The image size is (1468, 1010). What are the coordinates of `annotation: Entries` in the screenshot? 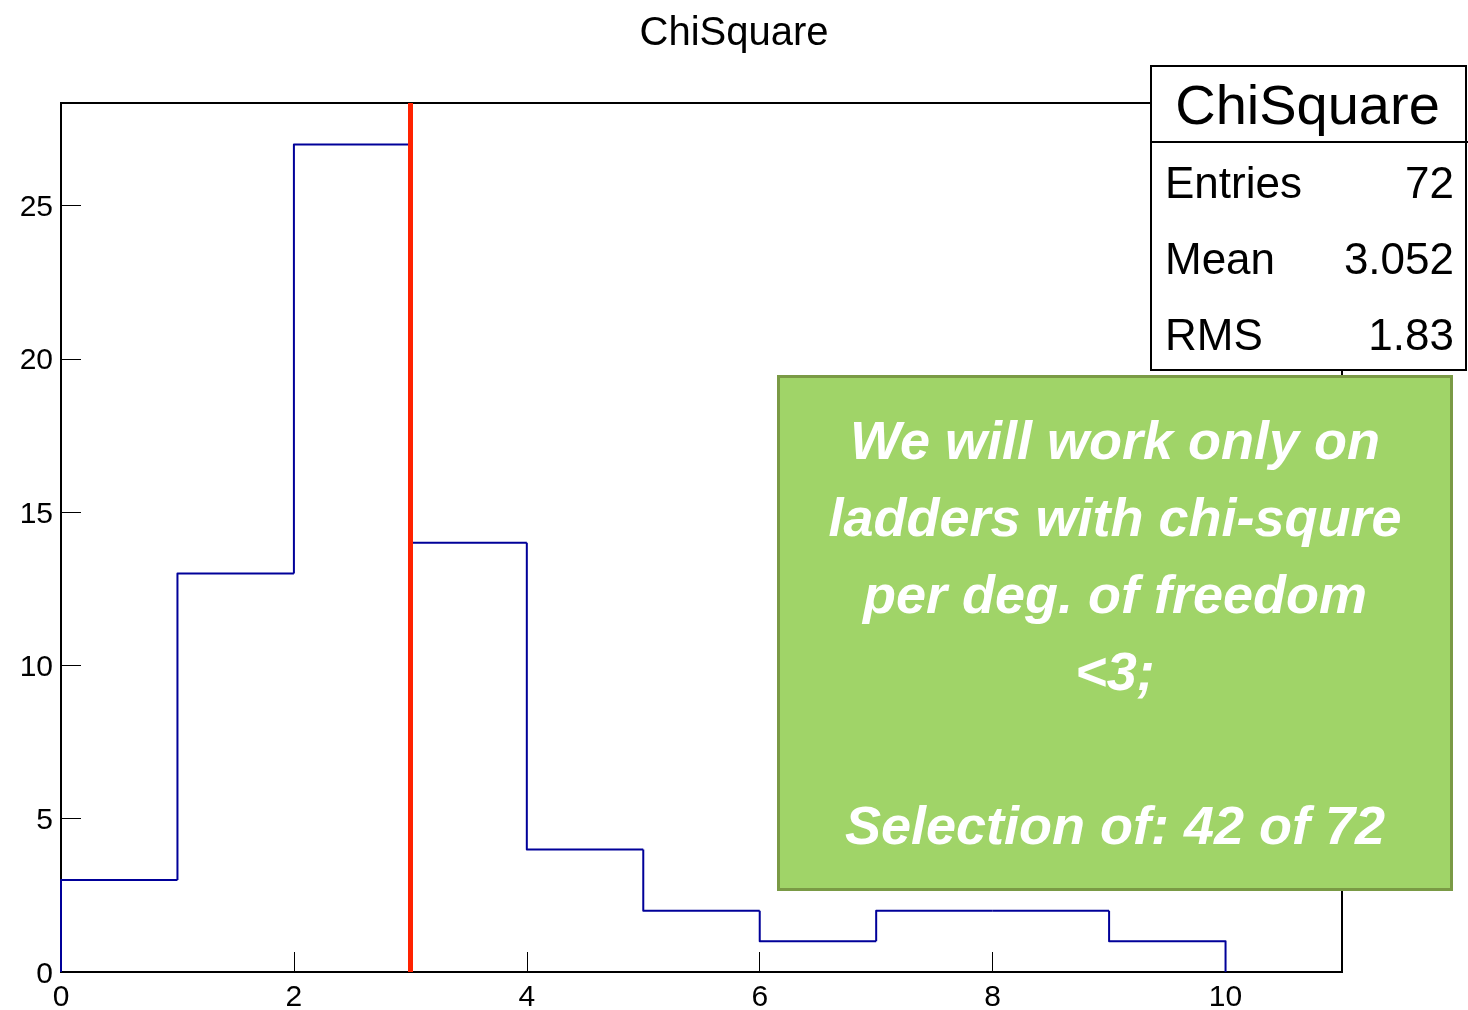 It's located at (1233, 182).